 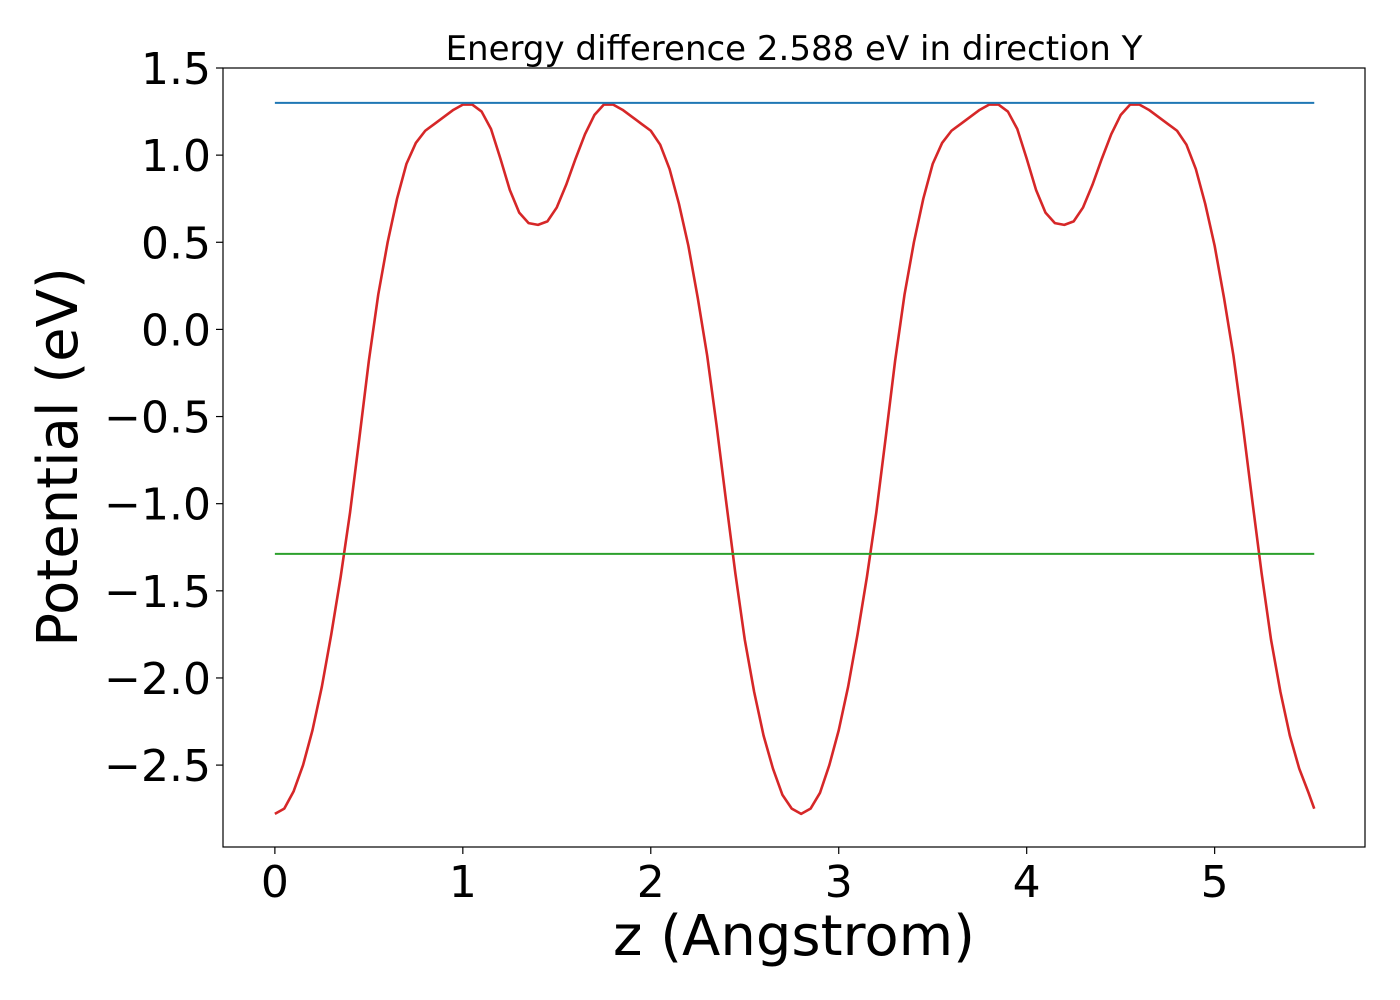 I want to click on y-tick-label: 0.0, so click(x=176, y=330).